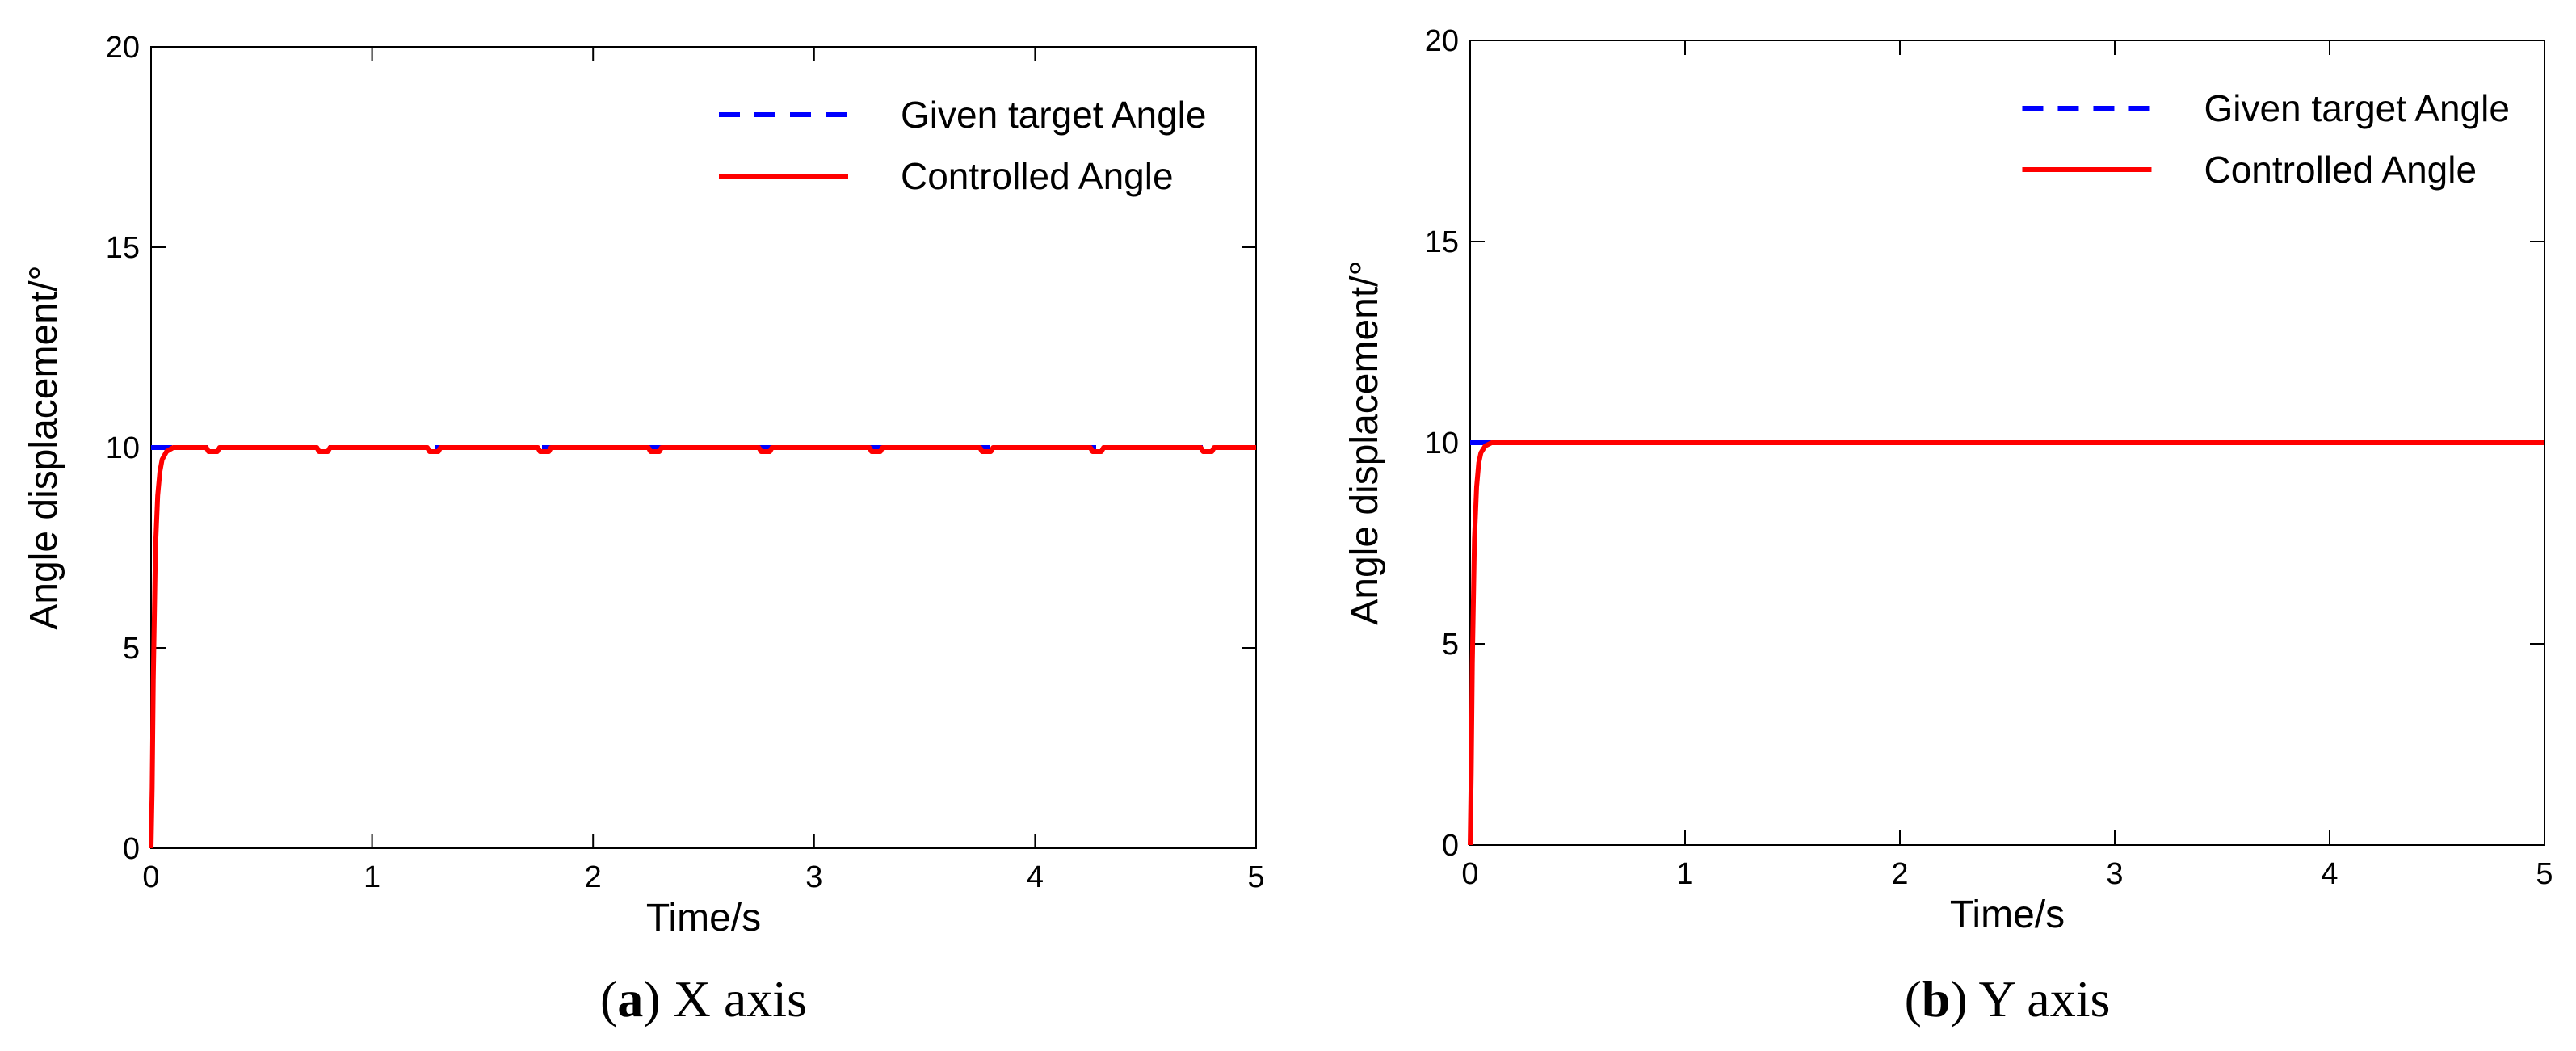 The image size is (2576, 1051). Describe the element at coordinates (703, 999) in the screenshot. I see `panel-caption: (a) X axis` at that location.